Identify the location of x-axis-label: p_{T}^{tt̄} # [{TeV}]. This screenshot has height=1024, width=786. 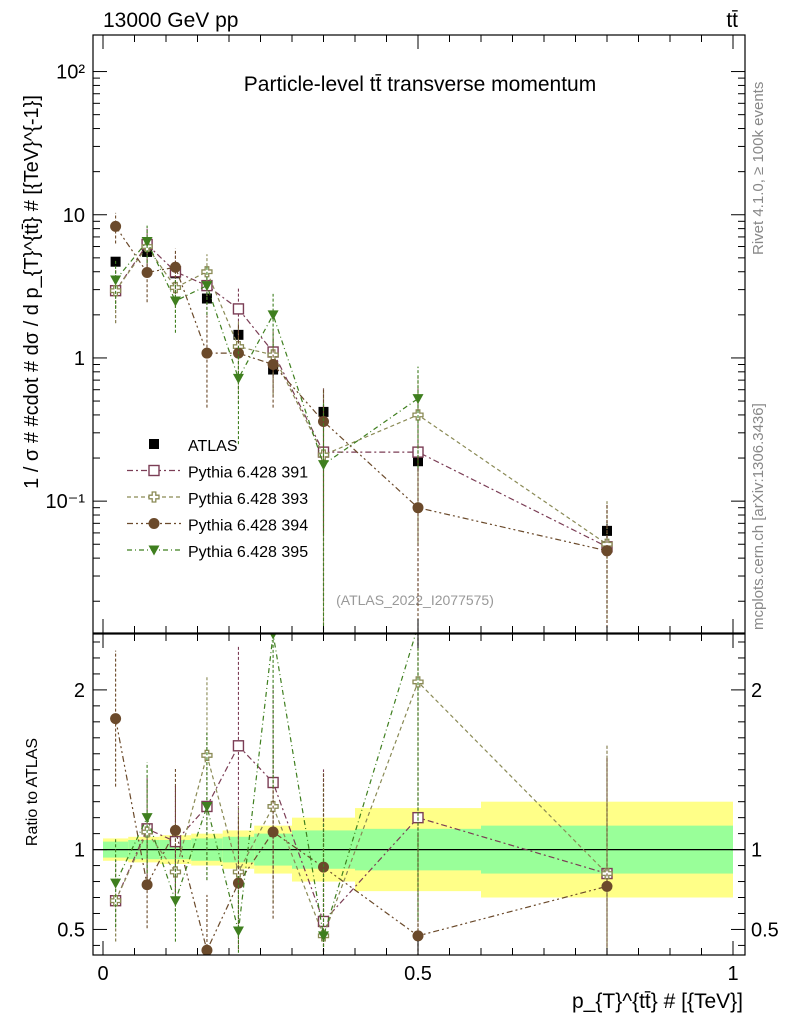
(657, 1001).